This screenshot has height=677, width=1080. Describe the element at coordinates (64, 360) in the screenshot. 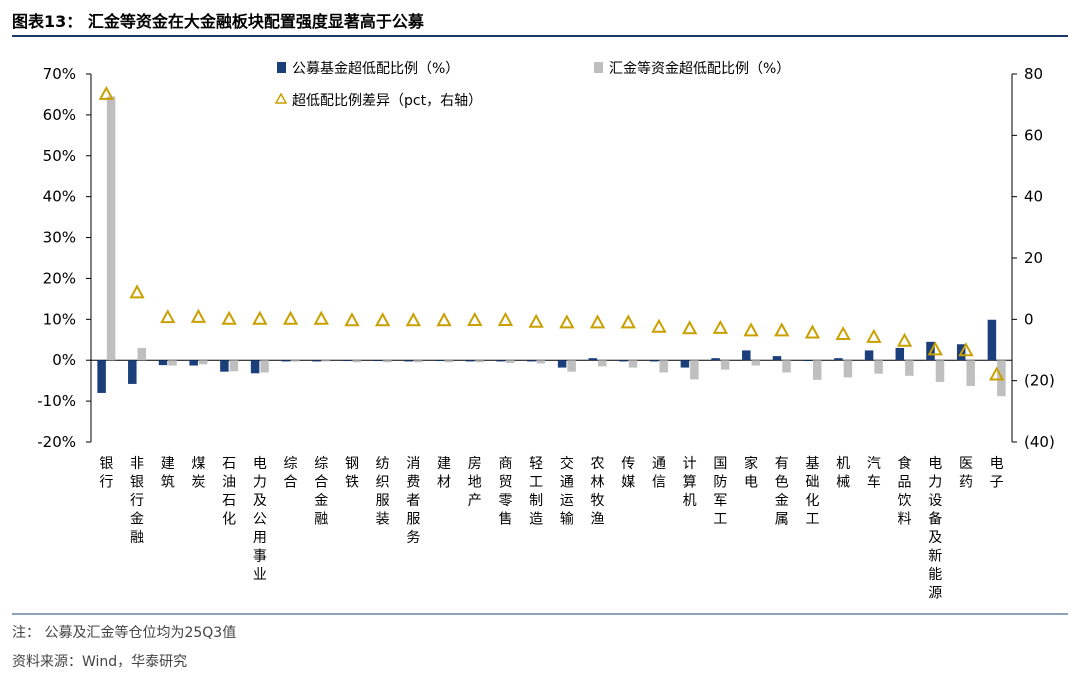

I see `left-tick-label: 0%` at that location.